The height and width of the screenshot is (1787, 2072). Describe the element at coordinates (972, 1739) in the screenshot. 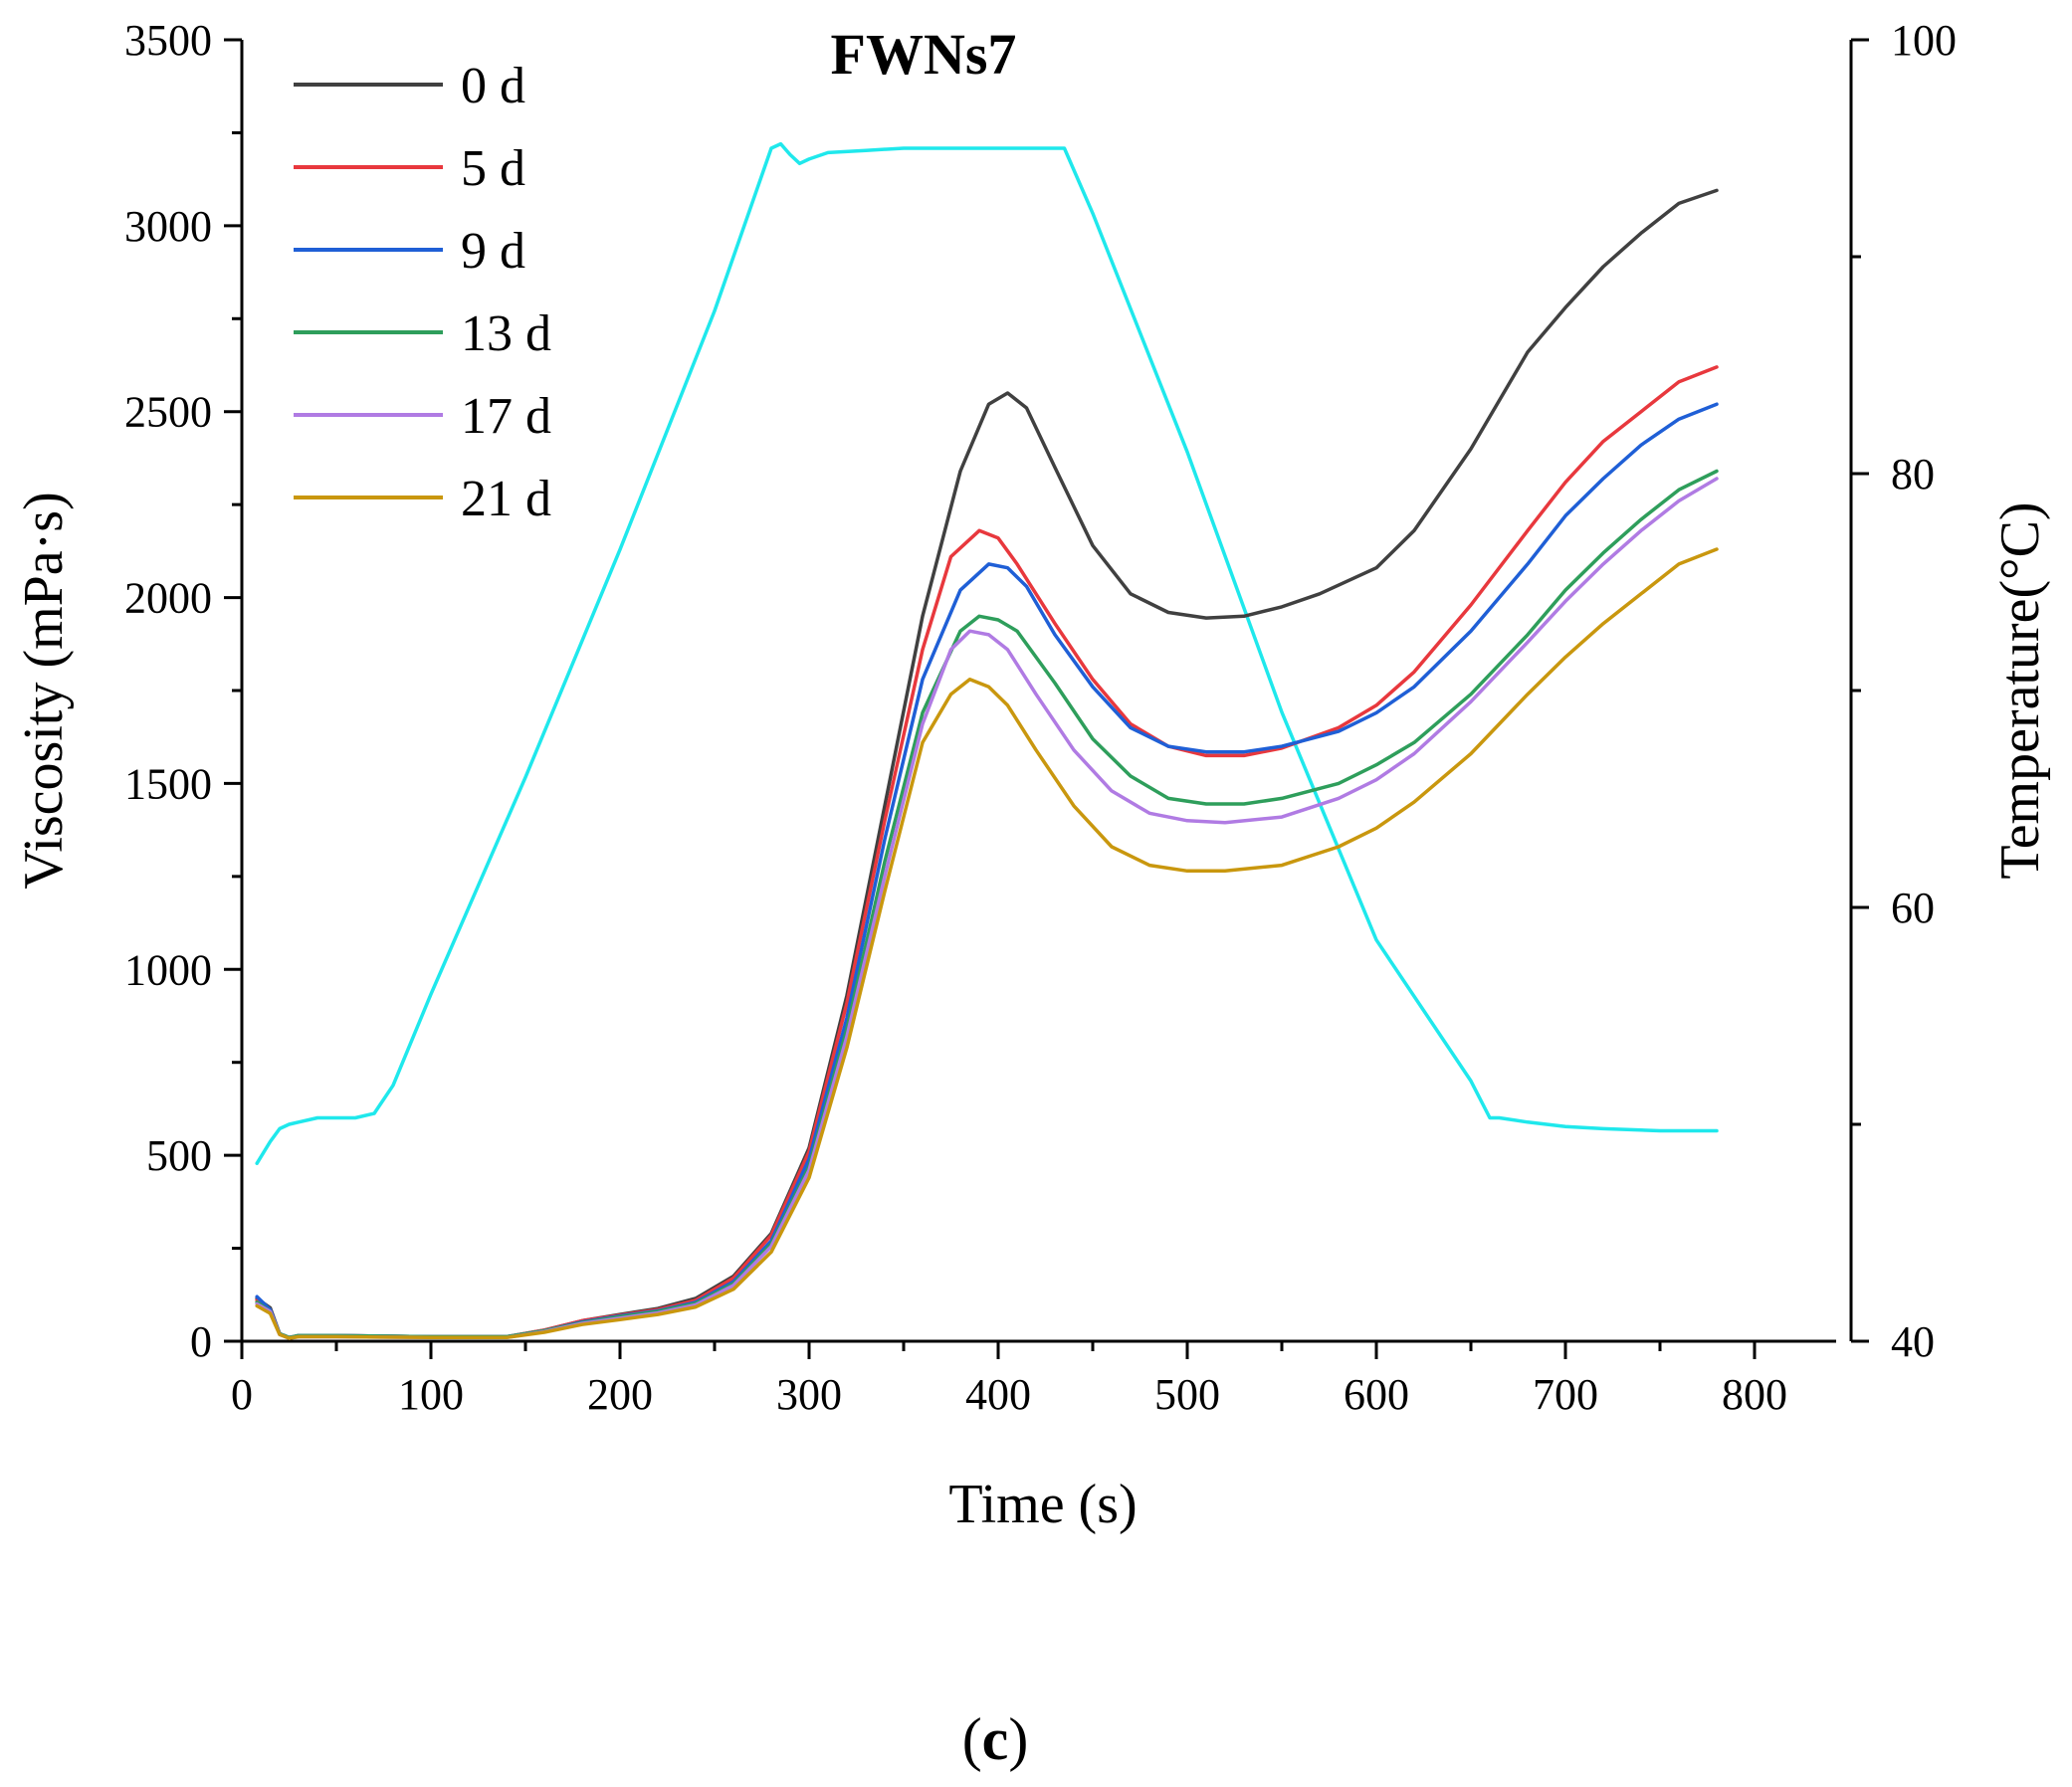

I see `panel-label-open: (` at that location.